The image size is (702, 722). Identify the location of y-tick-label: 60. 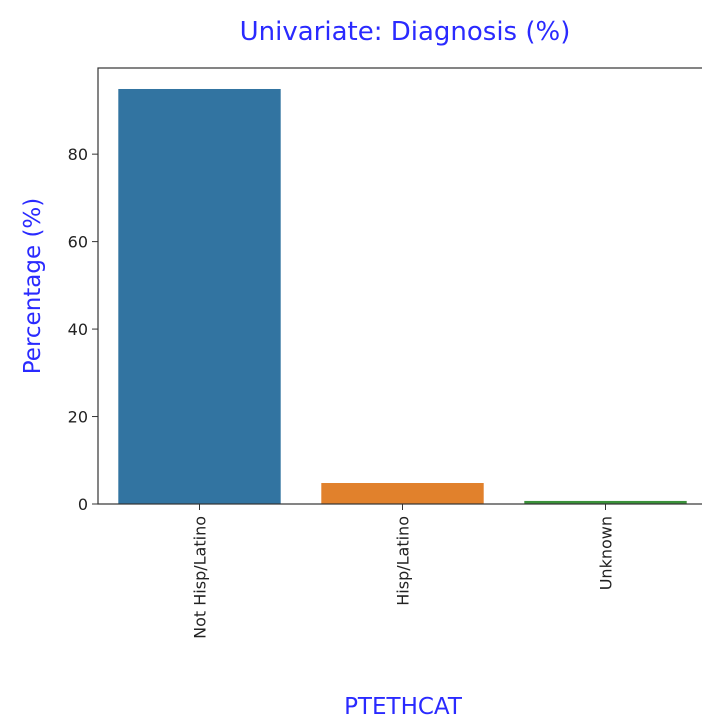
(78, 242).